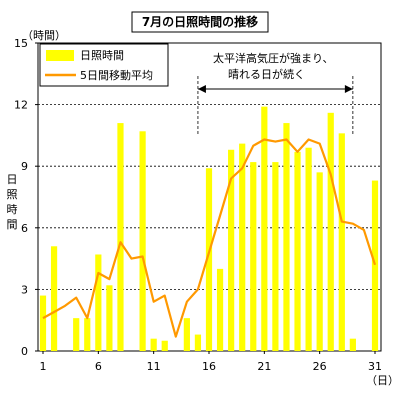 Image resolution: width=400 pixels, height=400 pixels. I want to click on x-tick-label: 21, so click(264, 366).